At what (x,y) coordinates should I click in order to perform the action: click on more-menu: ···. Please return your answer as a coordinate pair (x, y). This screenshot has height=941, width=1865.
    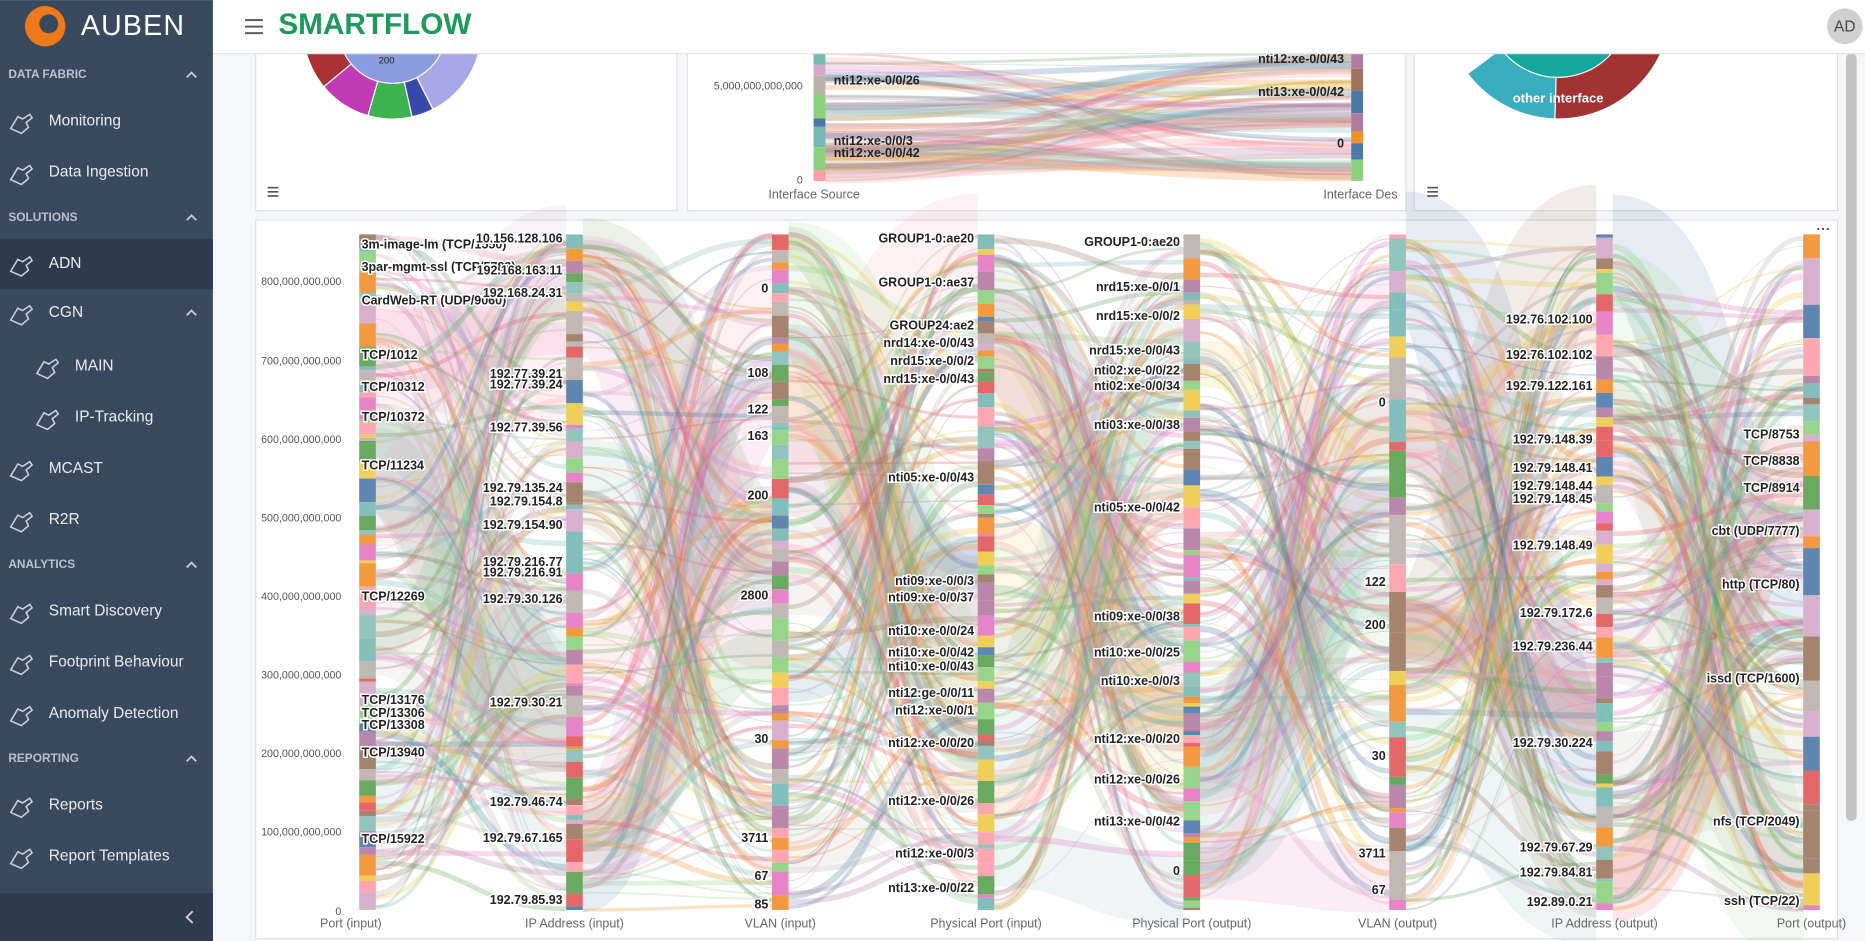
    Looking at the image, I should click on (1823, 229).